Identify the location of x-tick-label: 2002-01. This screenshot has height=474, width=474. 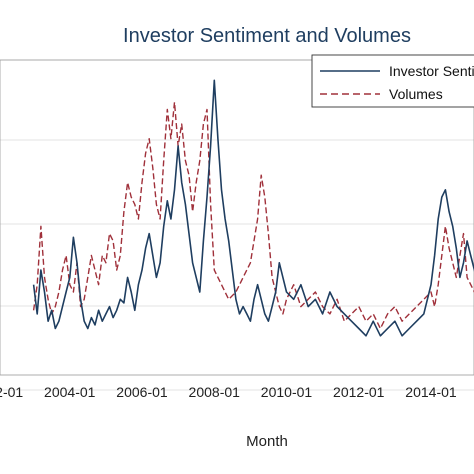
(11, 392).